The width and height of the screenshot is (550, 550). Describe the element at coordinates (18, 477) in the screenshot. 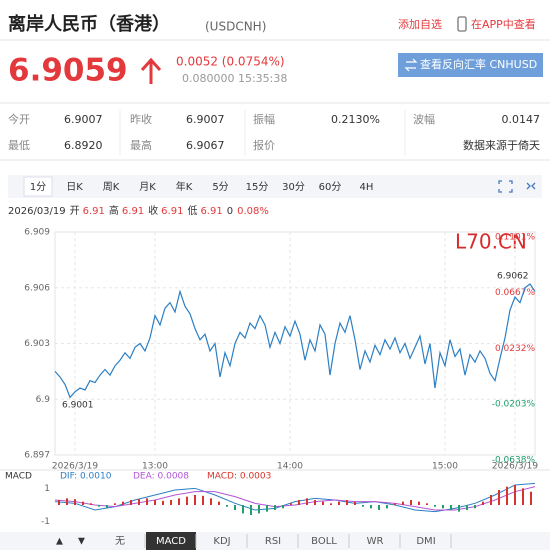

I see `pane-title: MACD` at that location.